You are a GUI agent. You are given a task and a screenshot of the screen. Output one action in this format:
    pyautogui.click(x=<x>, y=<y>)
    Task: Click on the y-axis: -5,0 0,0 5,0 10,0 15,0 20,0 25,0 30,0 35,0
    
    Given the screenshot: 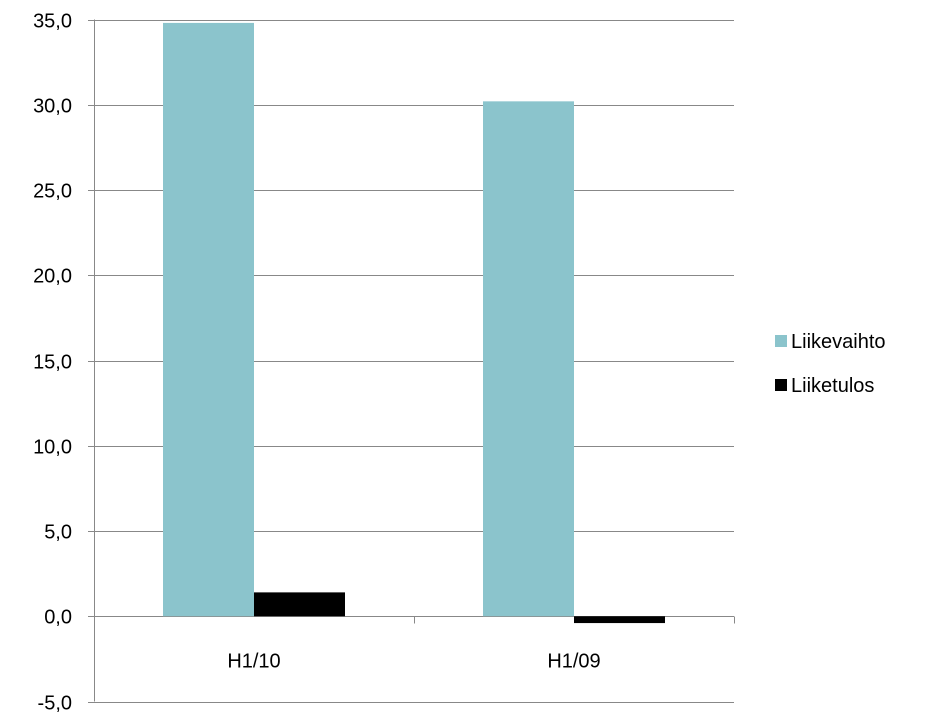 What is the action you would take?
    pyautogui.click(x=64, y=362)
    